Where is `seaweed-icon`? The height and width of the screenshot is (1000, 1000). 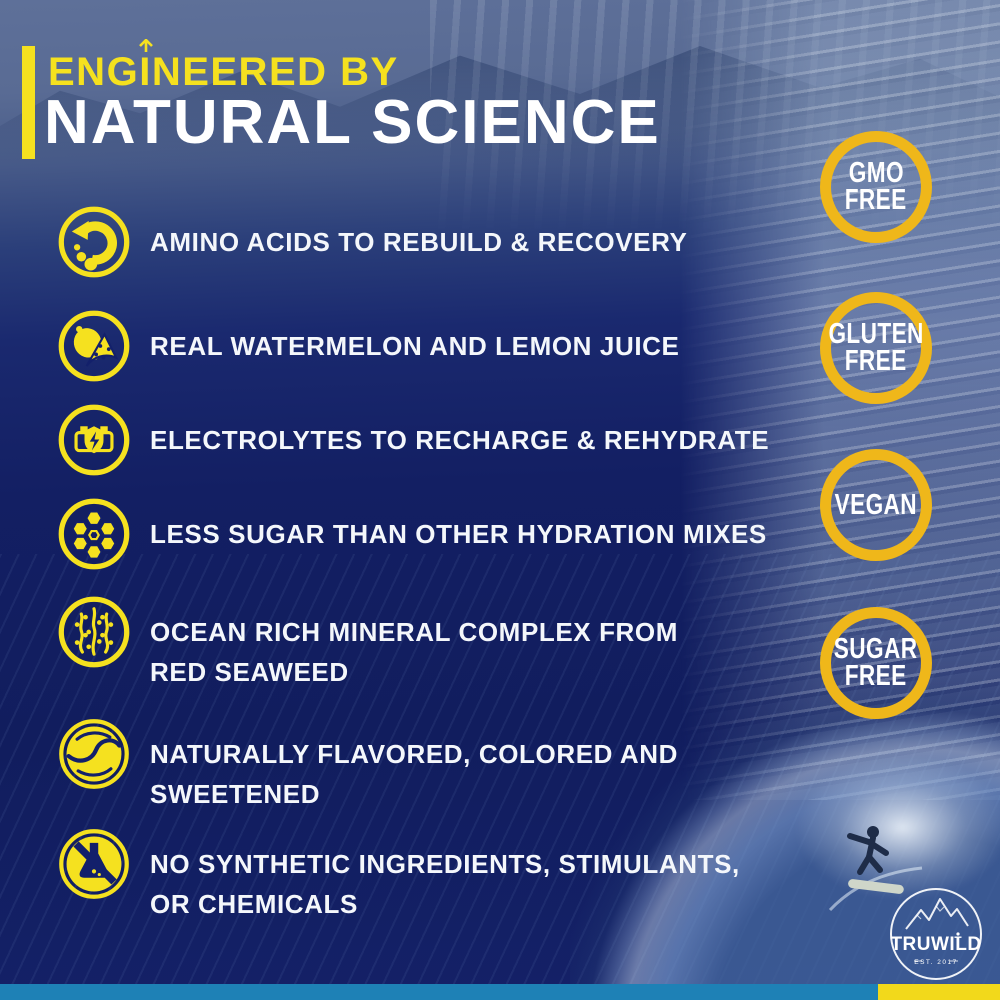
seaweed-icon is located at coordinates (94, 632).